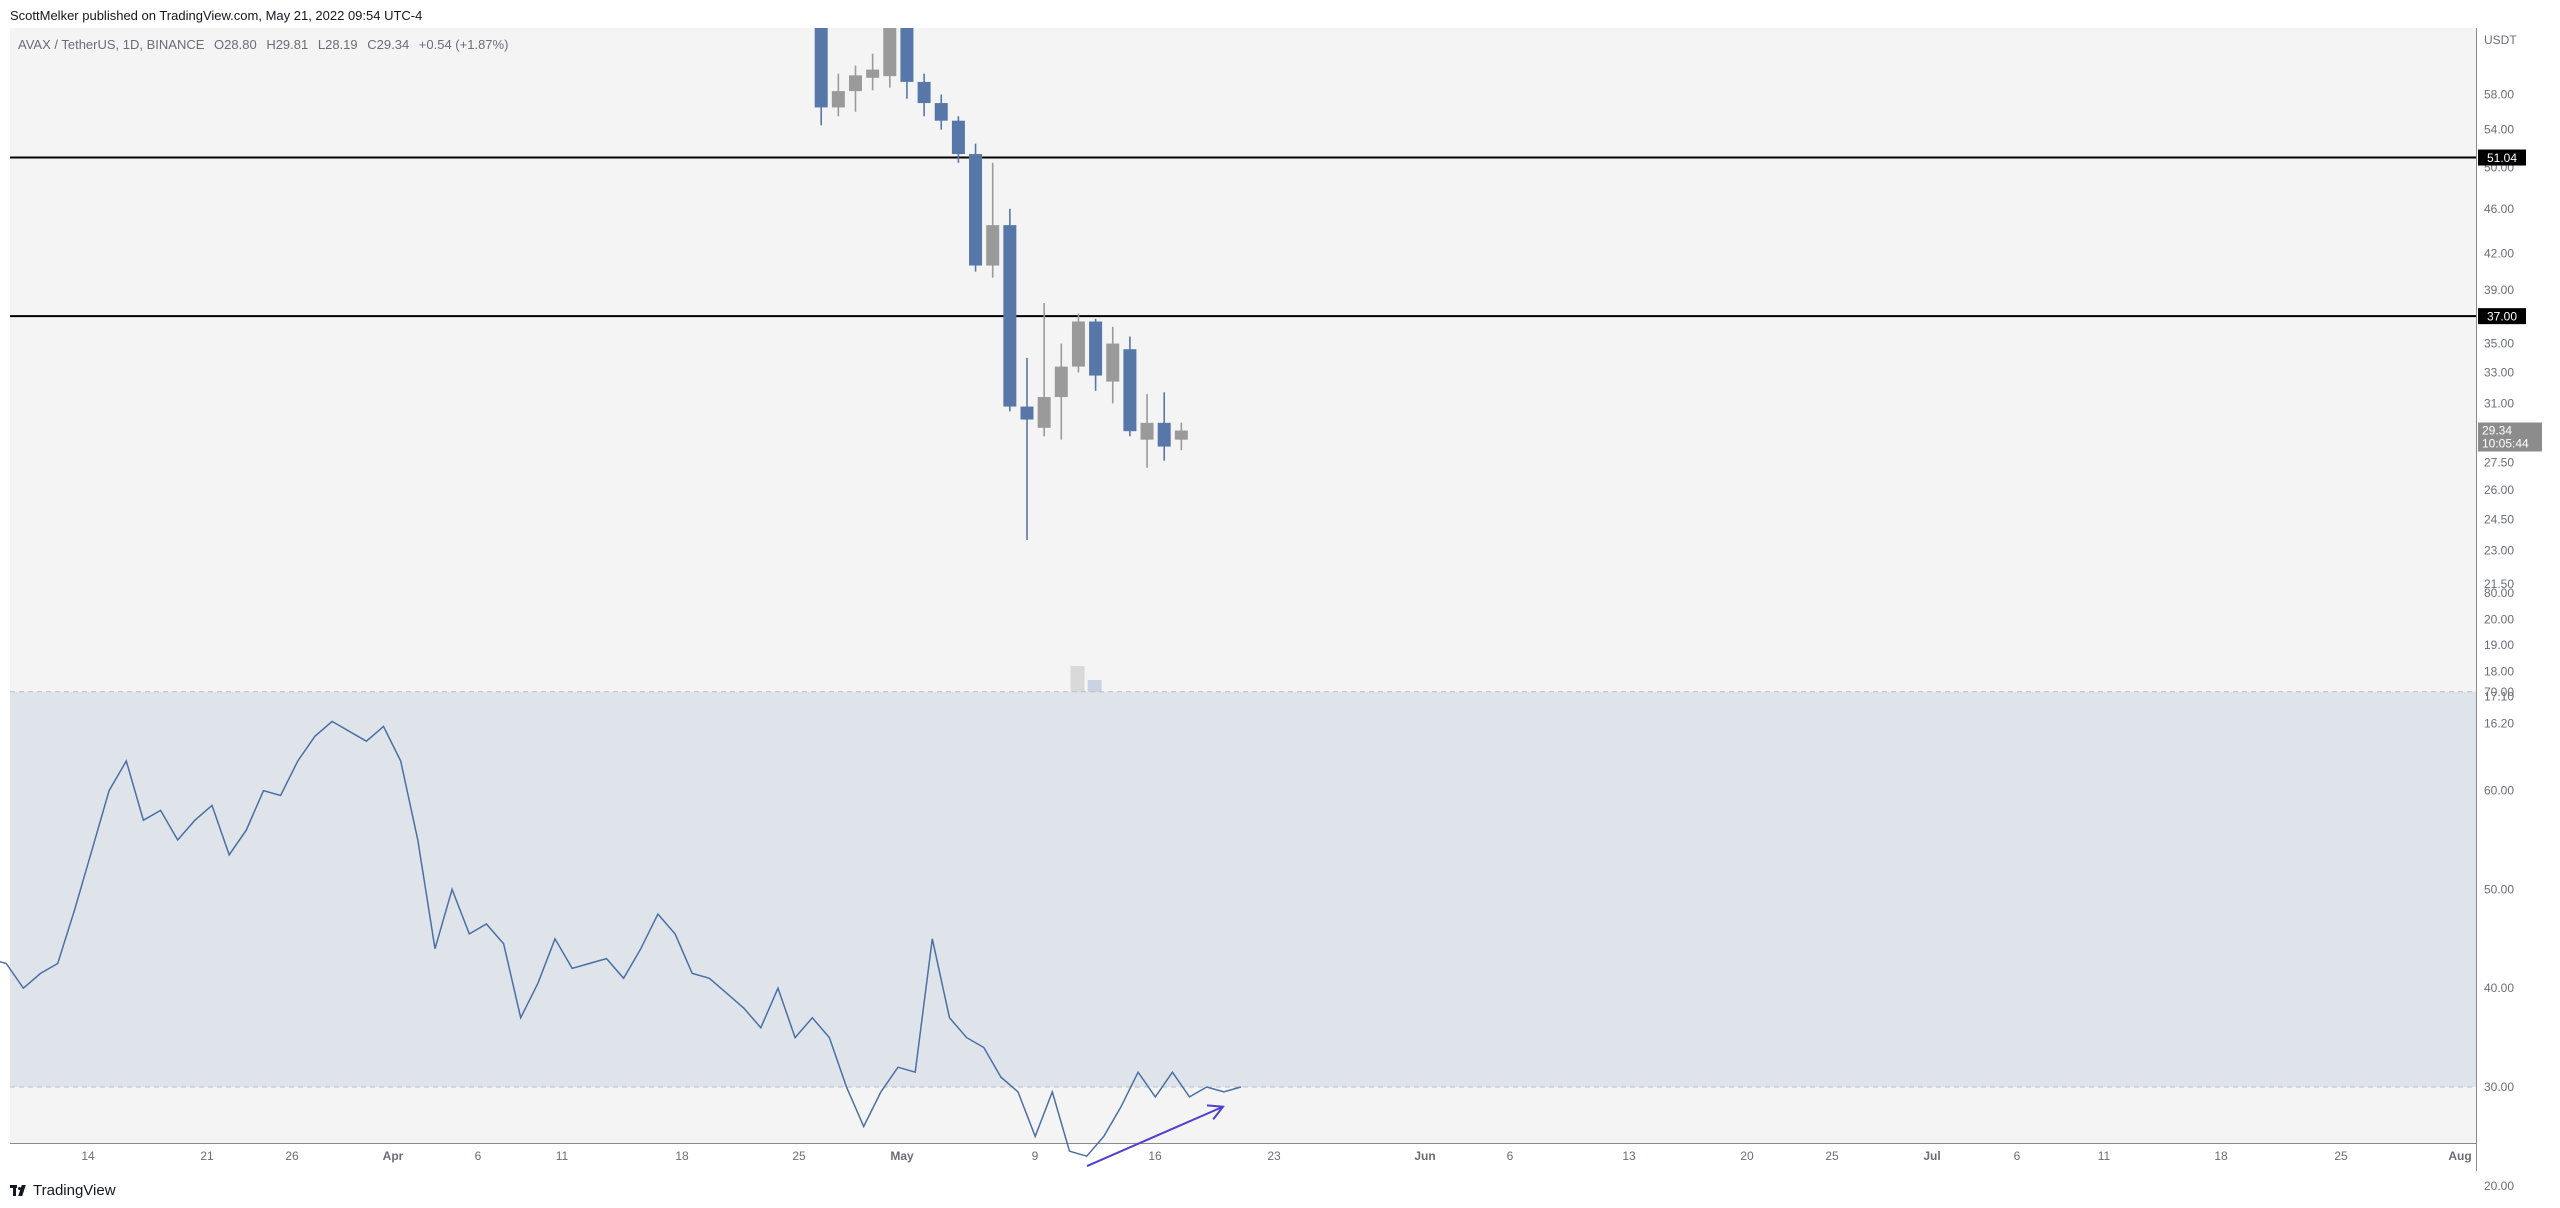  Describe the element at coordinates (2499, 344) in the screenshot. I see `price-tick-label: 35.00` at that location.